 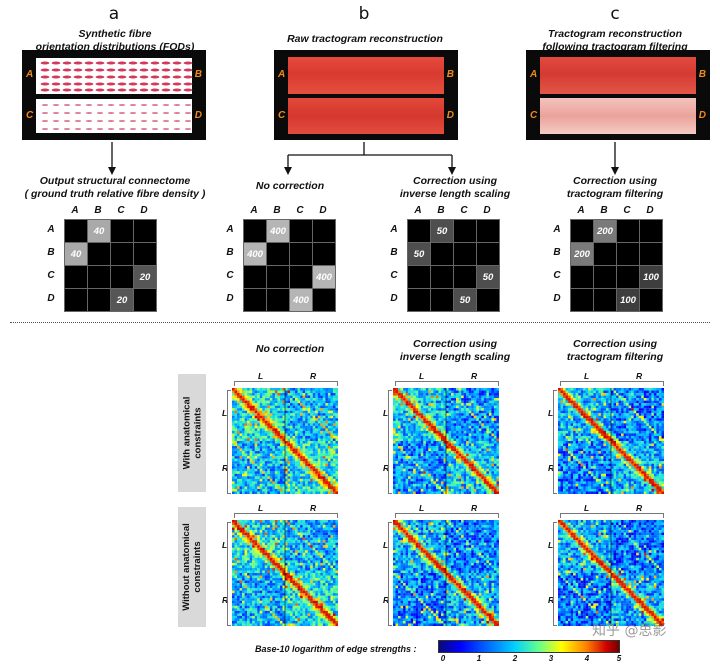 I want to click on fod-label-c: C, so click(x=30, y=115).